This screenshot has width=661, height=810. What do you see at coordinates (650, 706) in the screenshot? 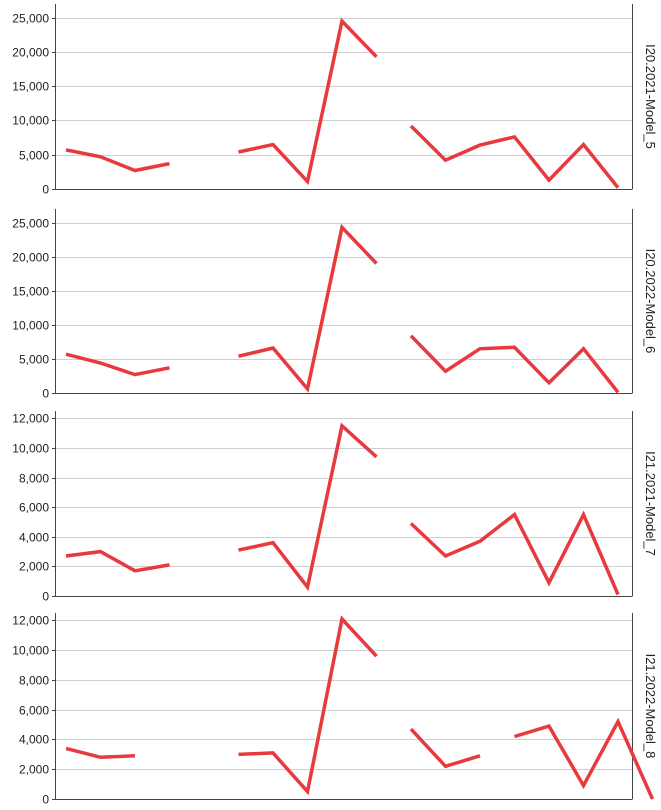
I see `panel-label: I21.2022-Model_8` at bounding box center [650, 706].